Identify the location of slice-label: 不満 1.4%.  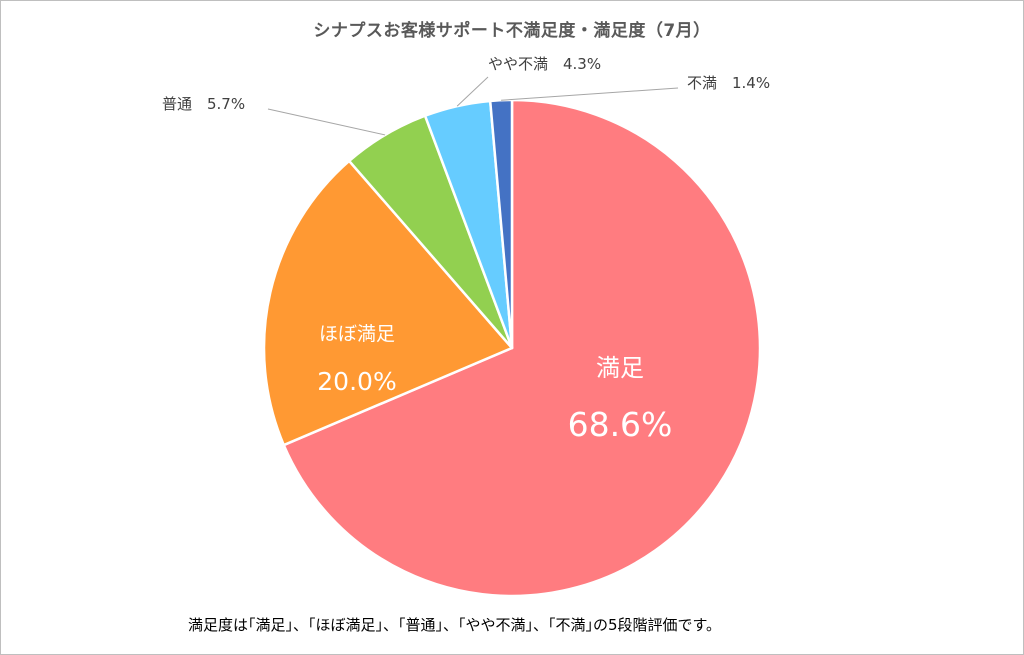
(728, 83).